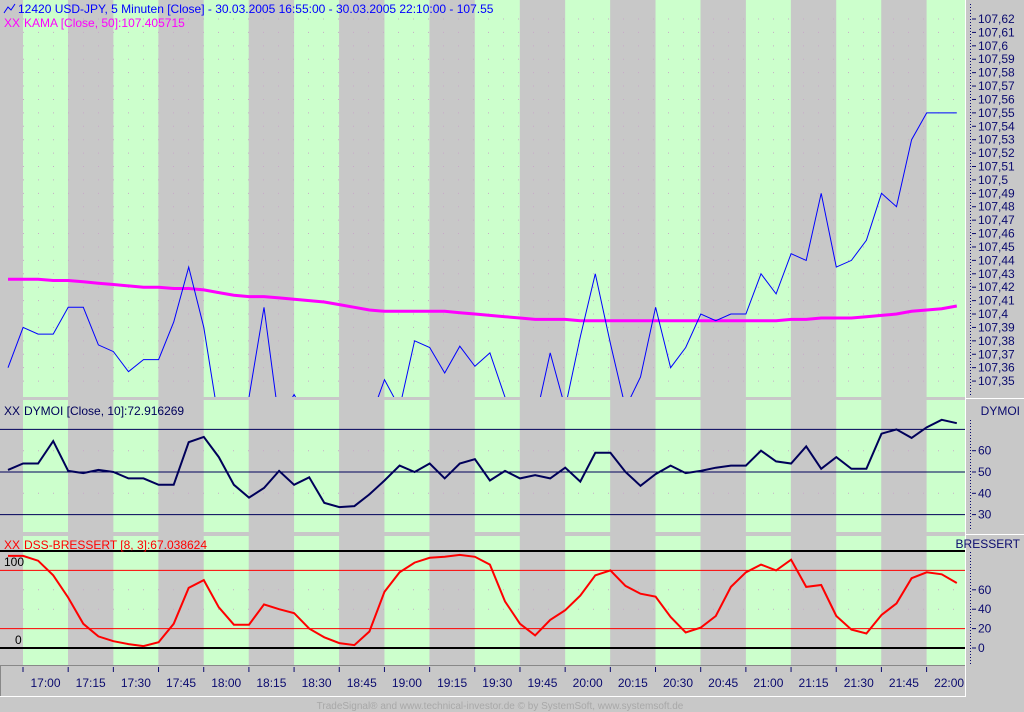 This screenshot has width=1024, height=712. Describe the element at coordinates (993, 180) in the screenshot. I see `price-tick-label: 107,5` at that location.